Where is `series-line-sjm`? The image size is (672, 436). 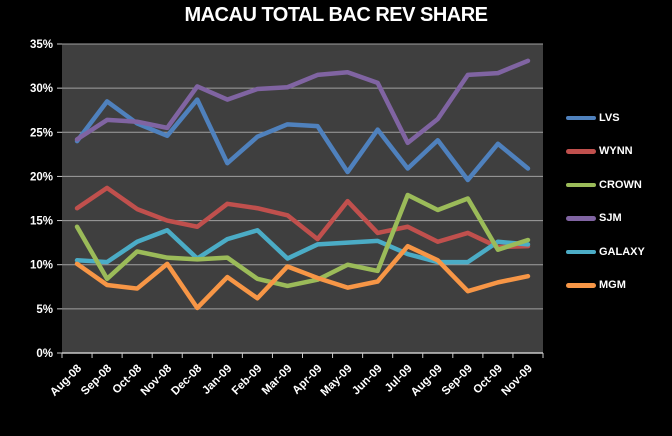 series-line-sjm is located at coordinates (302, 102).